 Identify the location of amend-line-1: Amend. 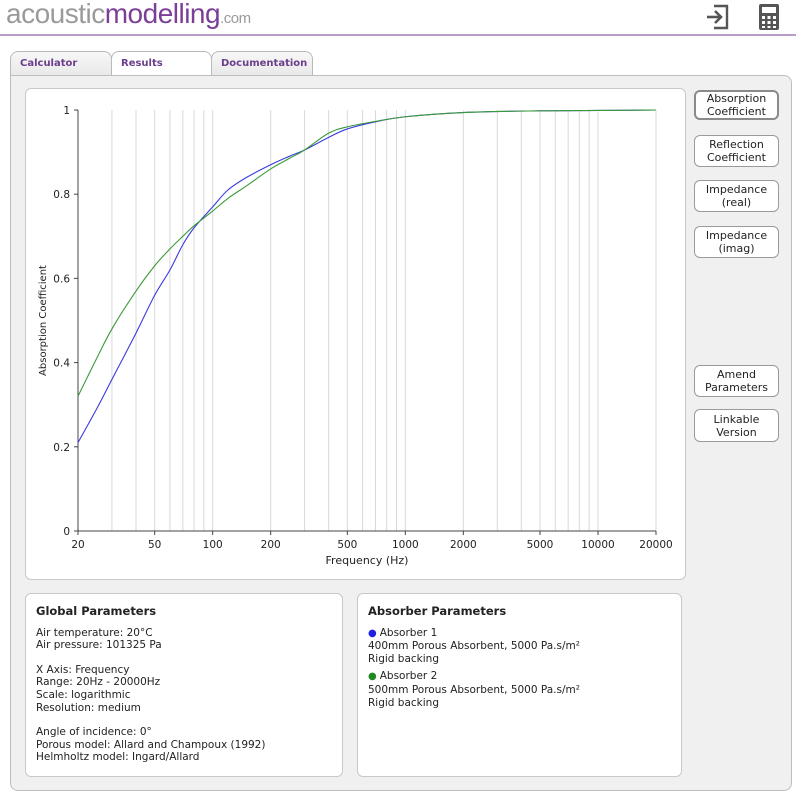
(736, 374).